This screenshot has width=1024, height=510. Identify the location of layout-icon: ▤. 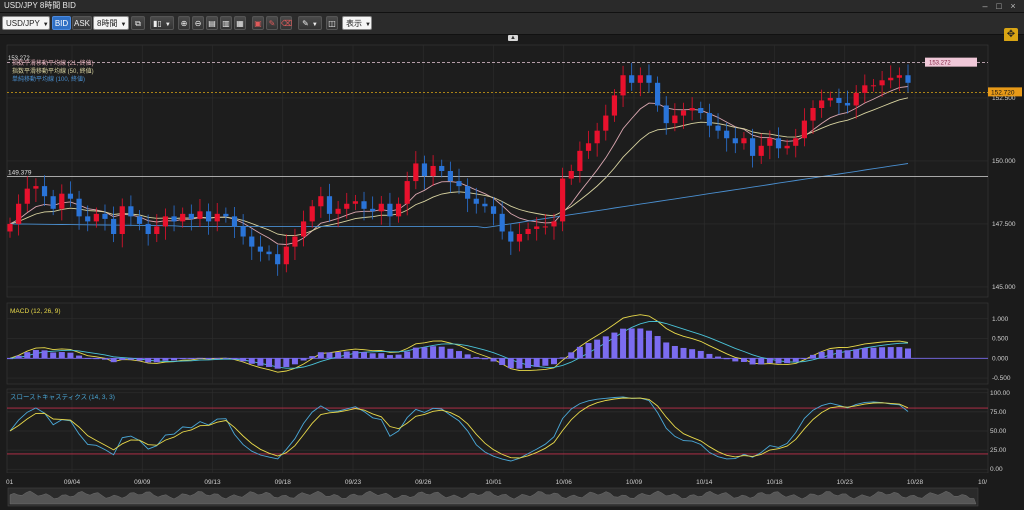
(212, 23).